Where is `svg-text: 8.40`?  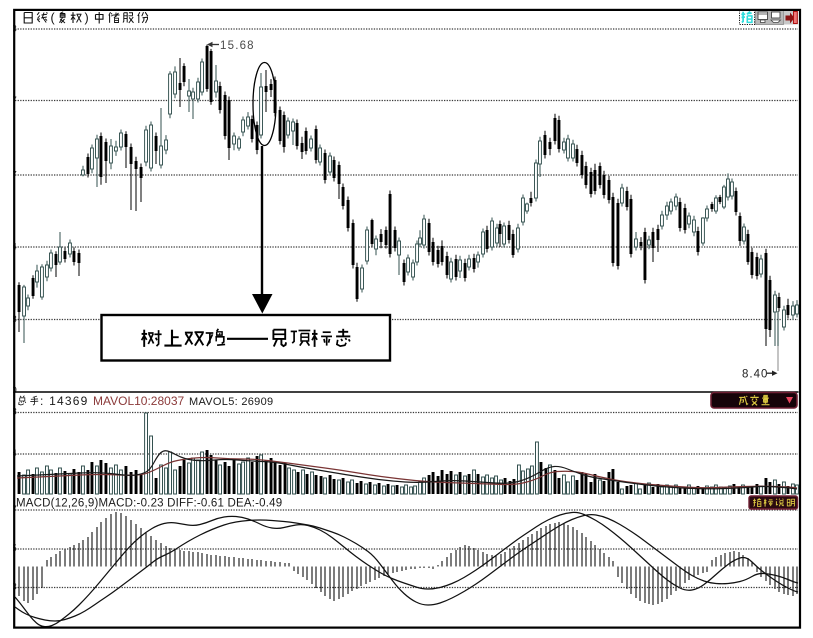
svg-text: 8.40 is located at coordinates (755, 375).